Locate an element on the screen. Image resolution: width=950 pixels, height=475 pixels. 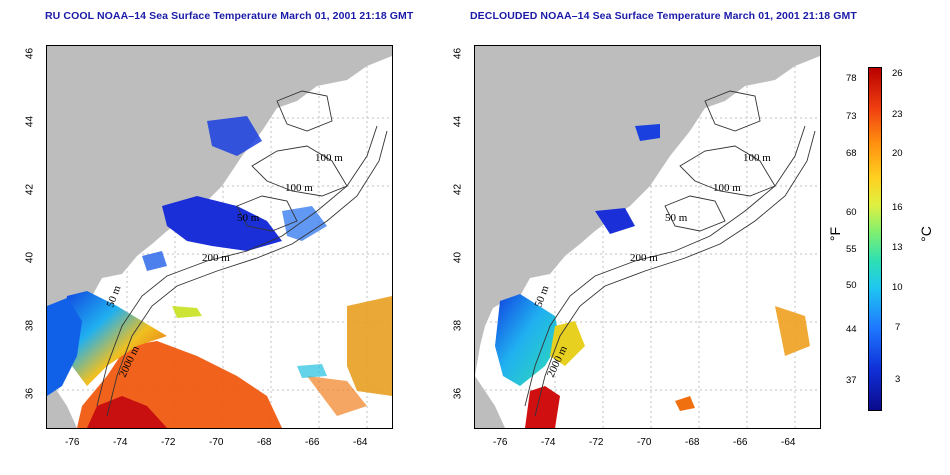
fahrenheit-tick: 37 is located at coordinates (851, 380).